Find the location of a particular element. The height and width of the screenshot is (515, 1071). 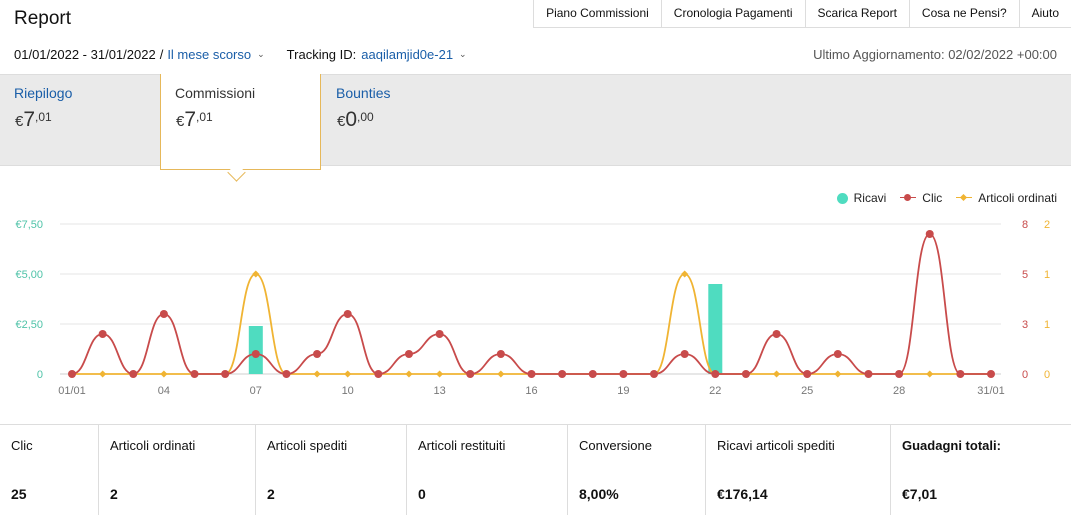

tab-value: €0,00 is located at coordinates (355, 119).